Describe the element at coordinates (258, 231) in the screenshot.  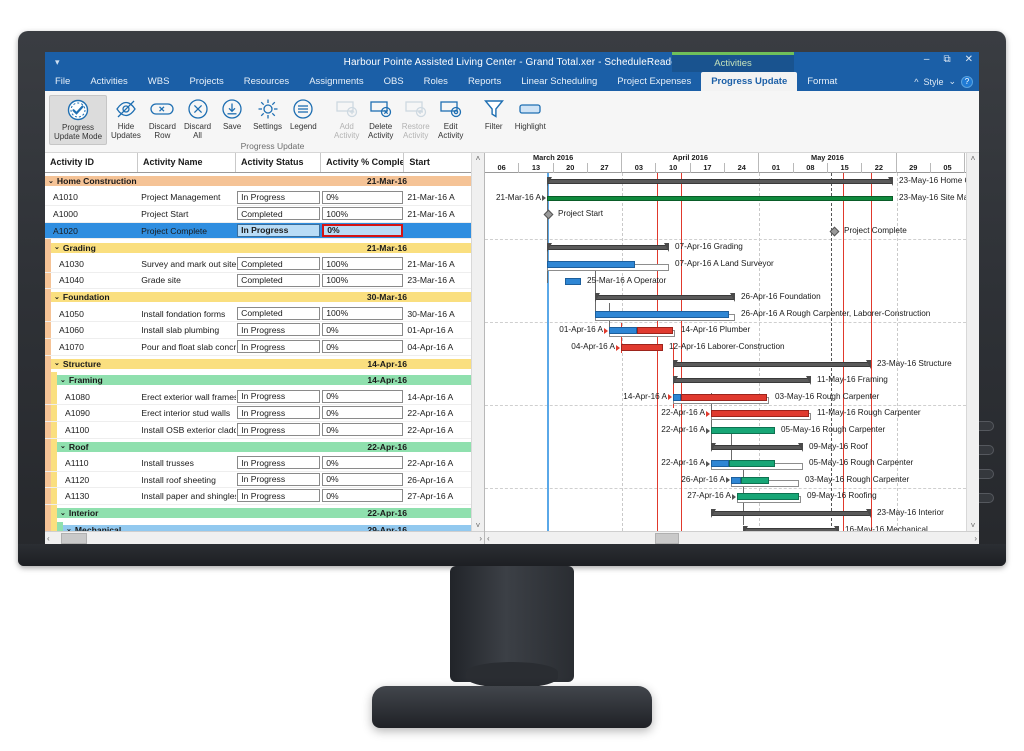
I see `table-row: A1020 Project Complete In Progress 0%` at that location.